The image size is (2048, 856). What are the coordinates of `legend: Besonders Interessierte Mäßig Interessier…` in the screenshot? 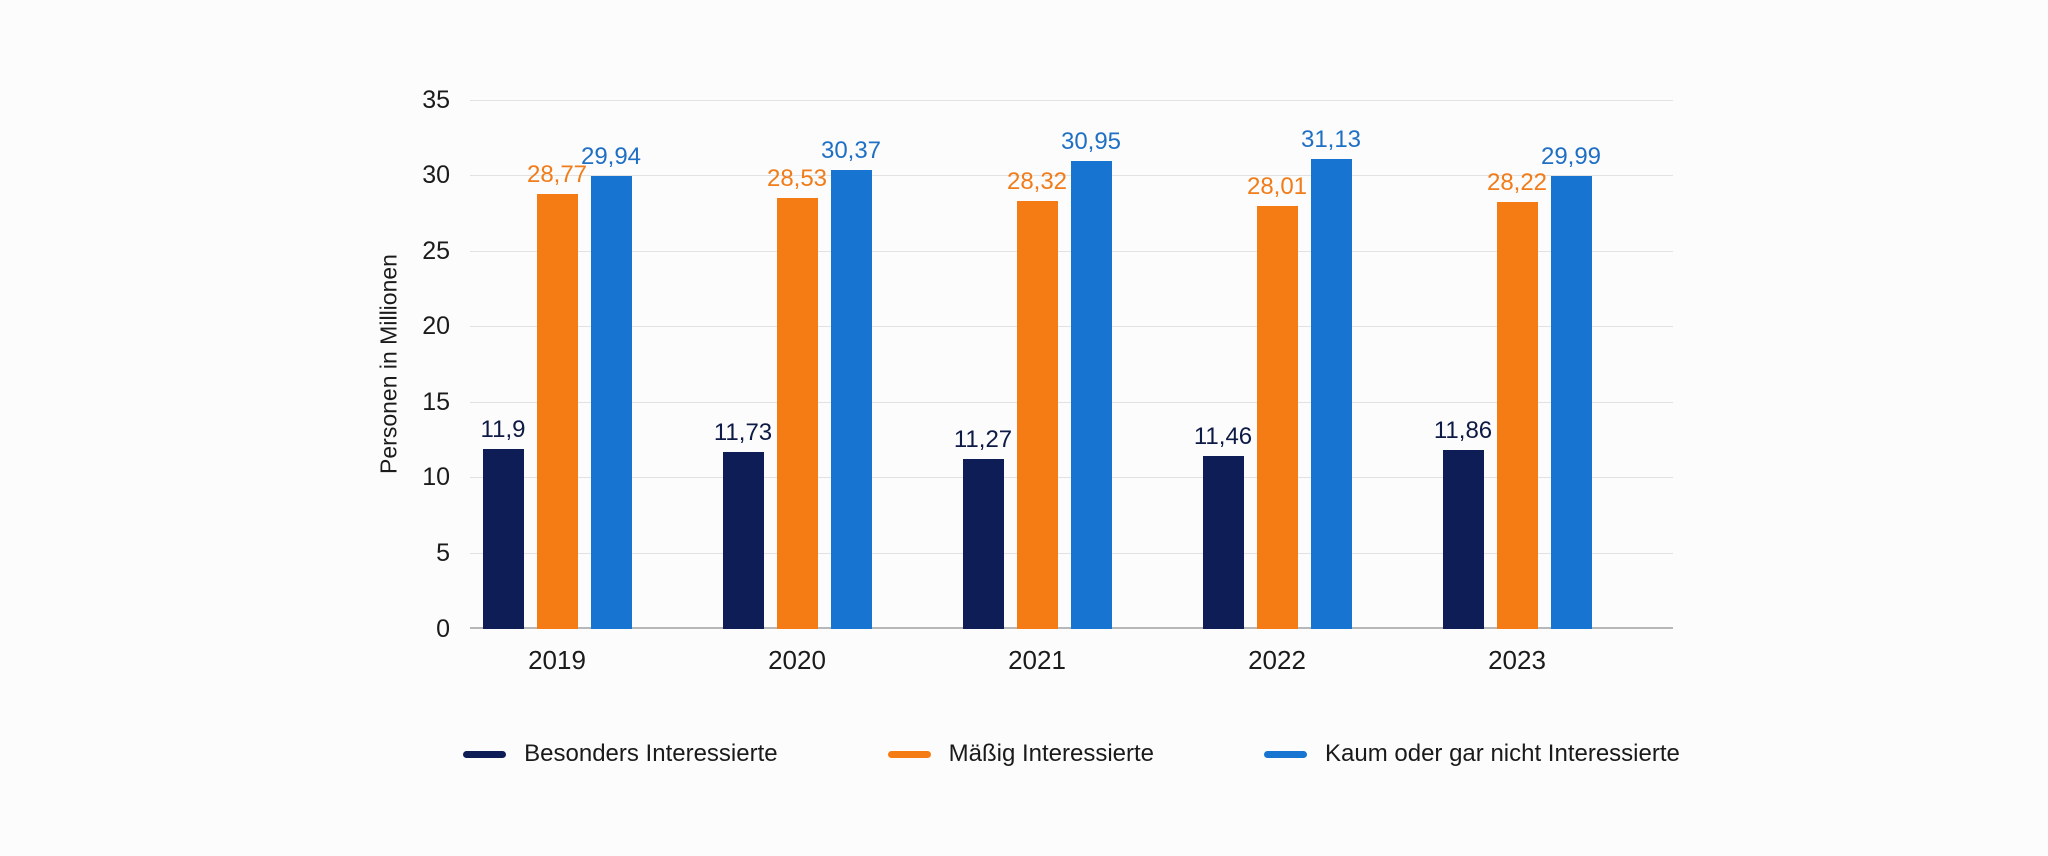 It's located at (1071, 754).